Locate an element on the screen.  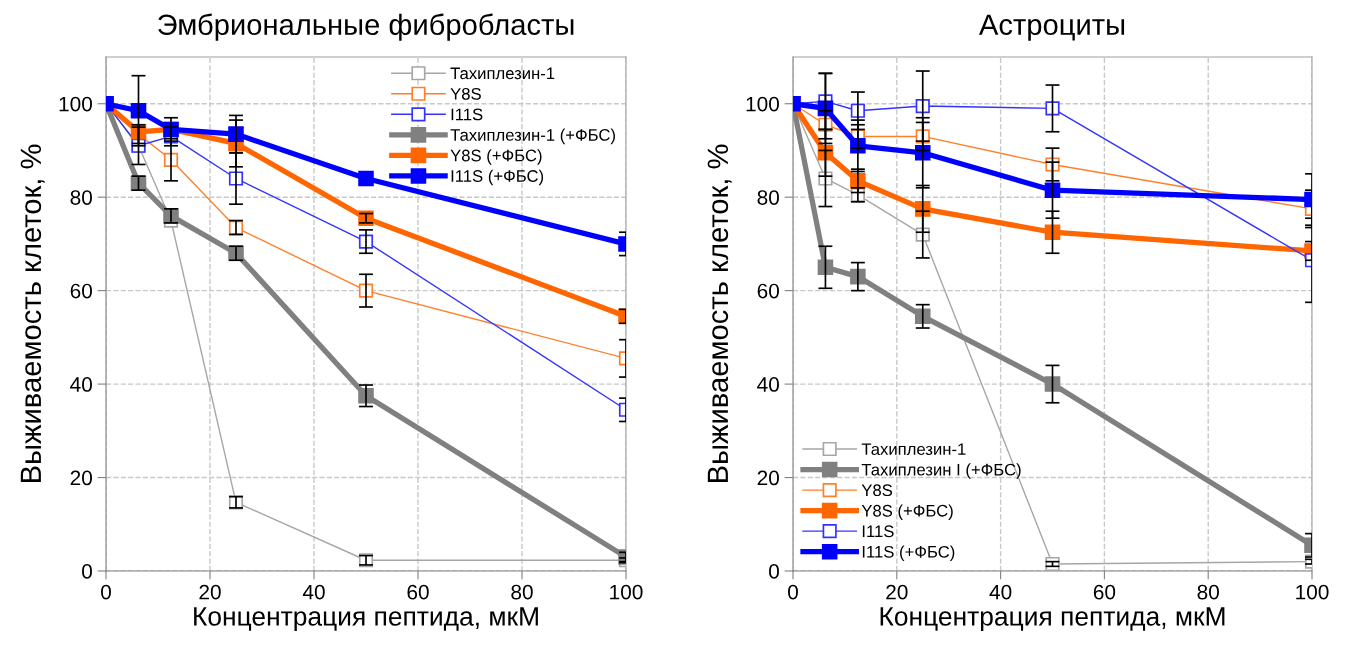
legend-label: Тахиплезин-1 (+ФБС) is located at coordinates (532, 136).